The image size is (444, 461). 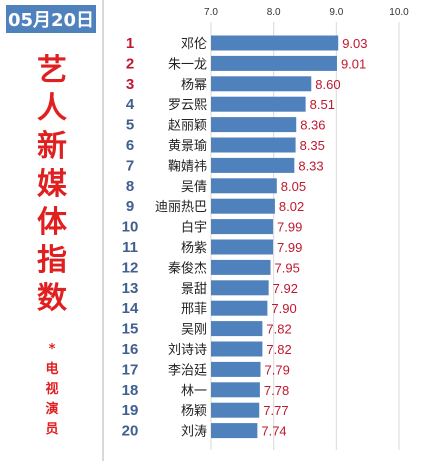 I want to click on artist-name: 景甜, so click(x=194, y=289).